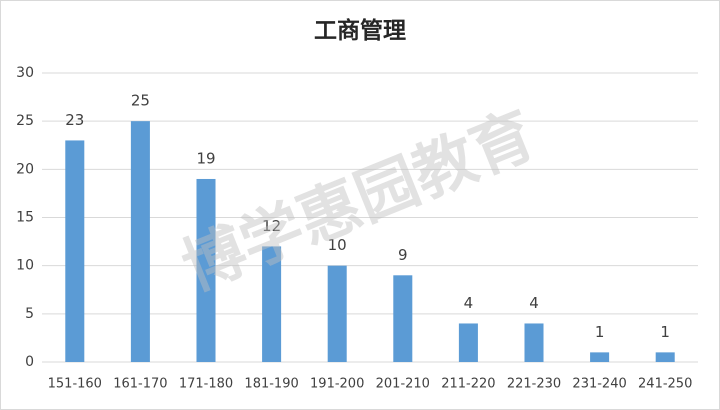 The image size is (720, 410). I want to click on y-tick-label: 5, so click(29, 314).